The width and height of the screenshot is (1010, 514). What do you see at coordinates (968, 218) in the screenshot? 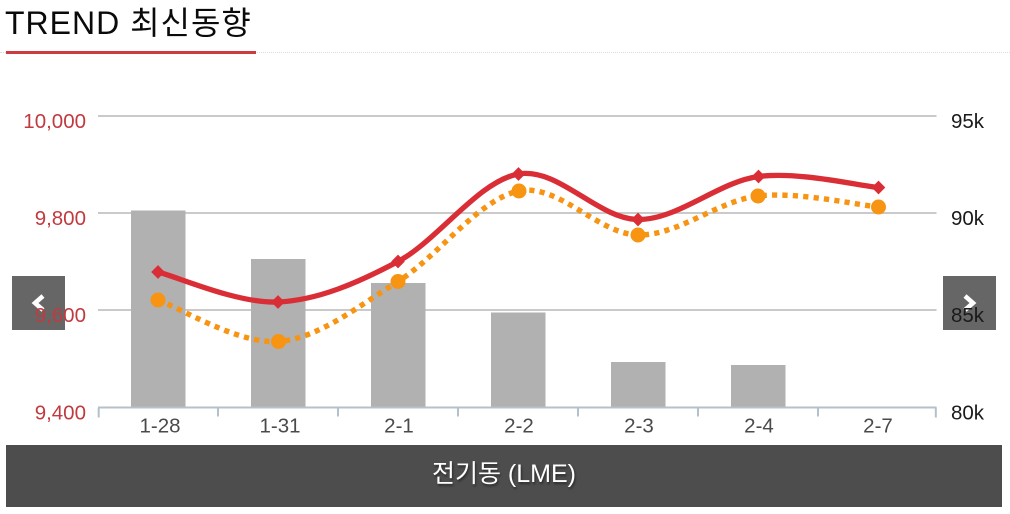
I see `svg-text: 90k` at bounding box center [968, 218].